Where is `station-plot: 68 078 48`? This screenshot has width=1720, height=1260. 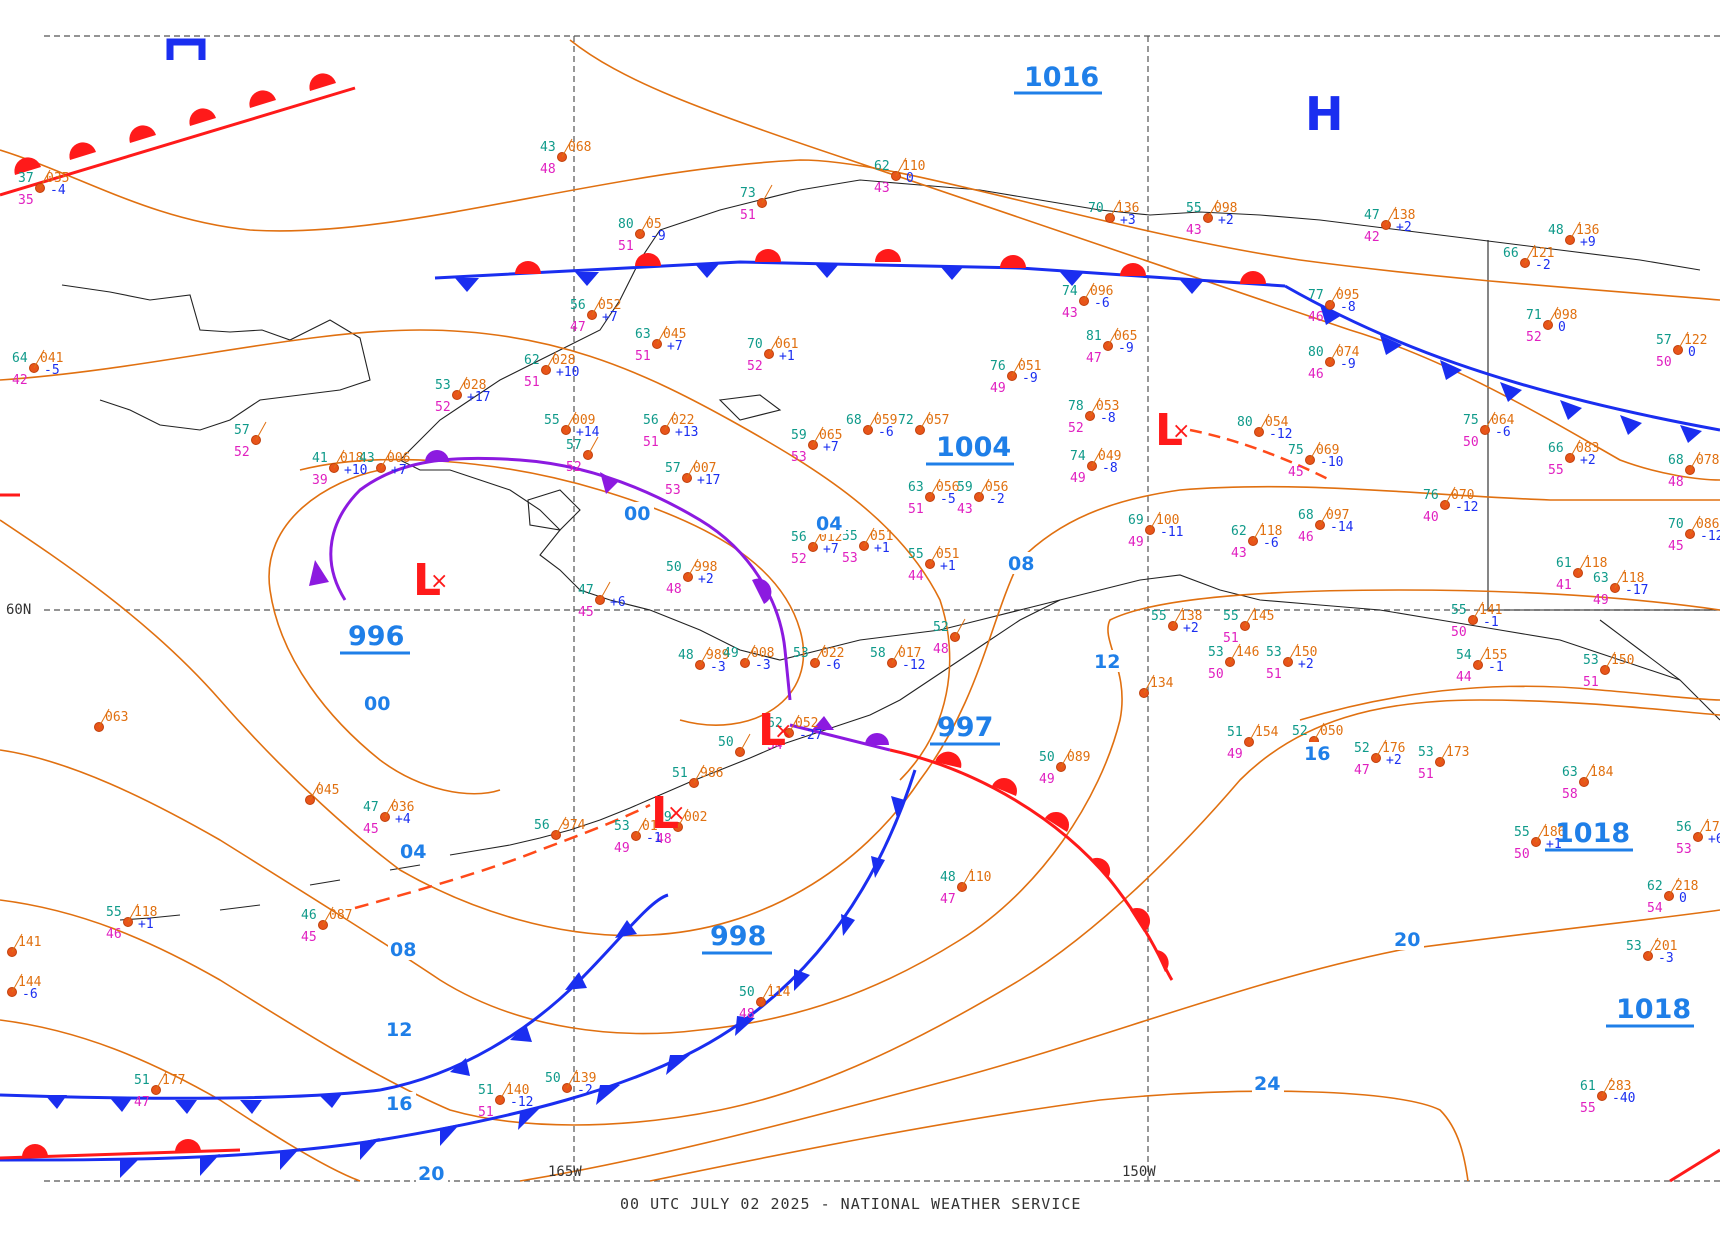
station-plot: 68 078 48 is located at coordinates (1693, 470).